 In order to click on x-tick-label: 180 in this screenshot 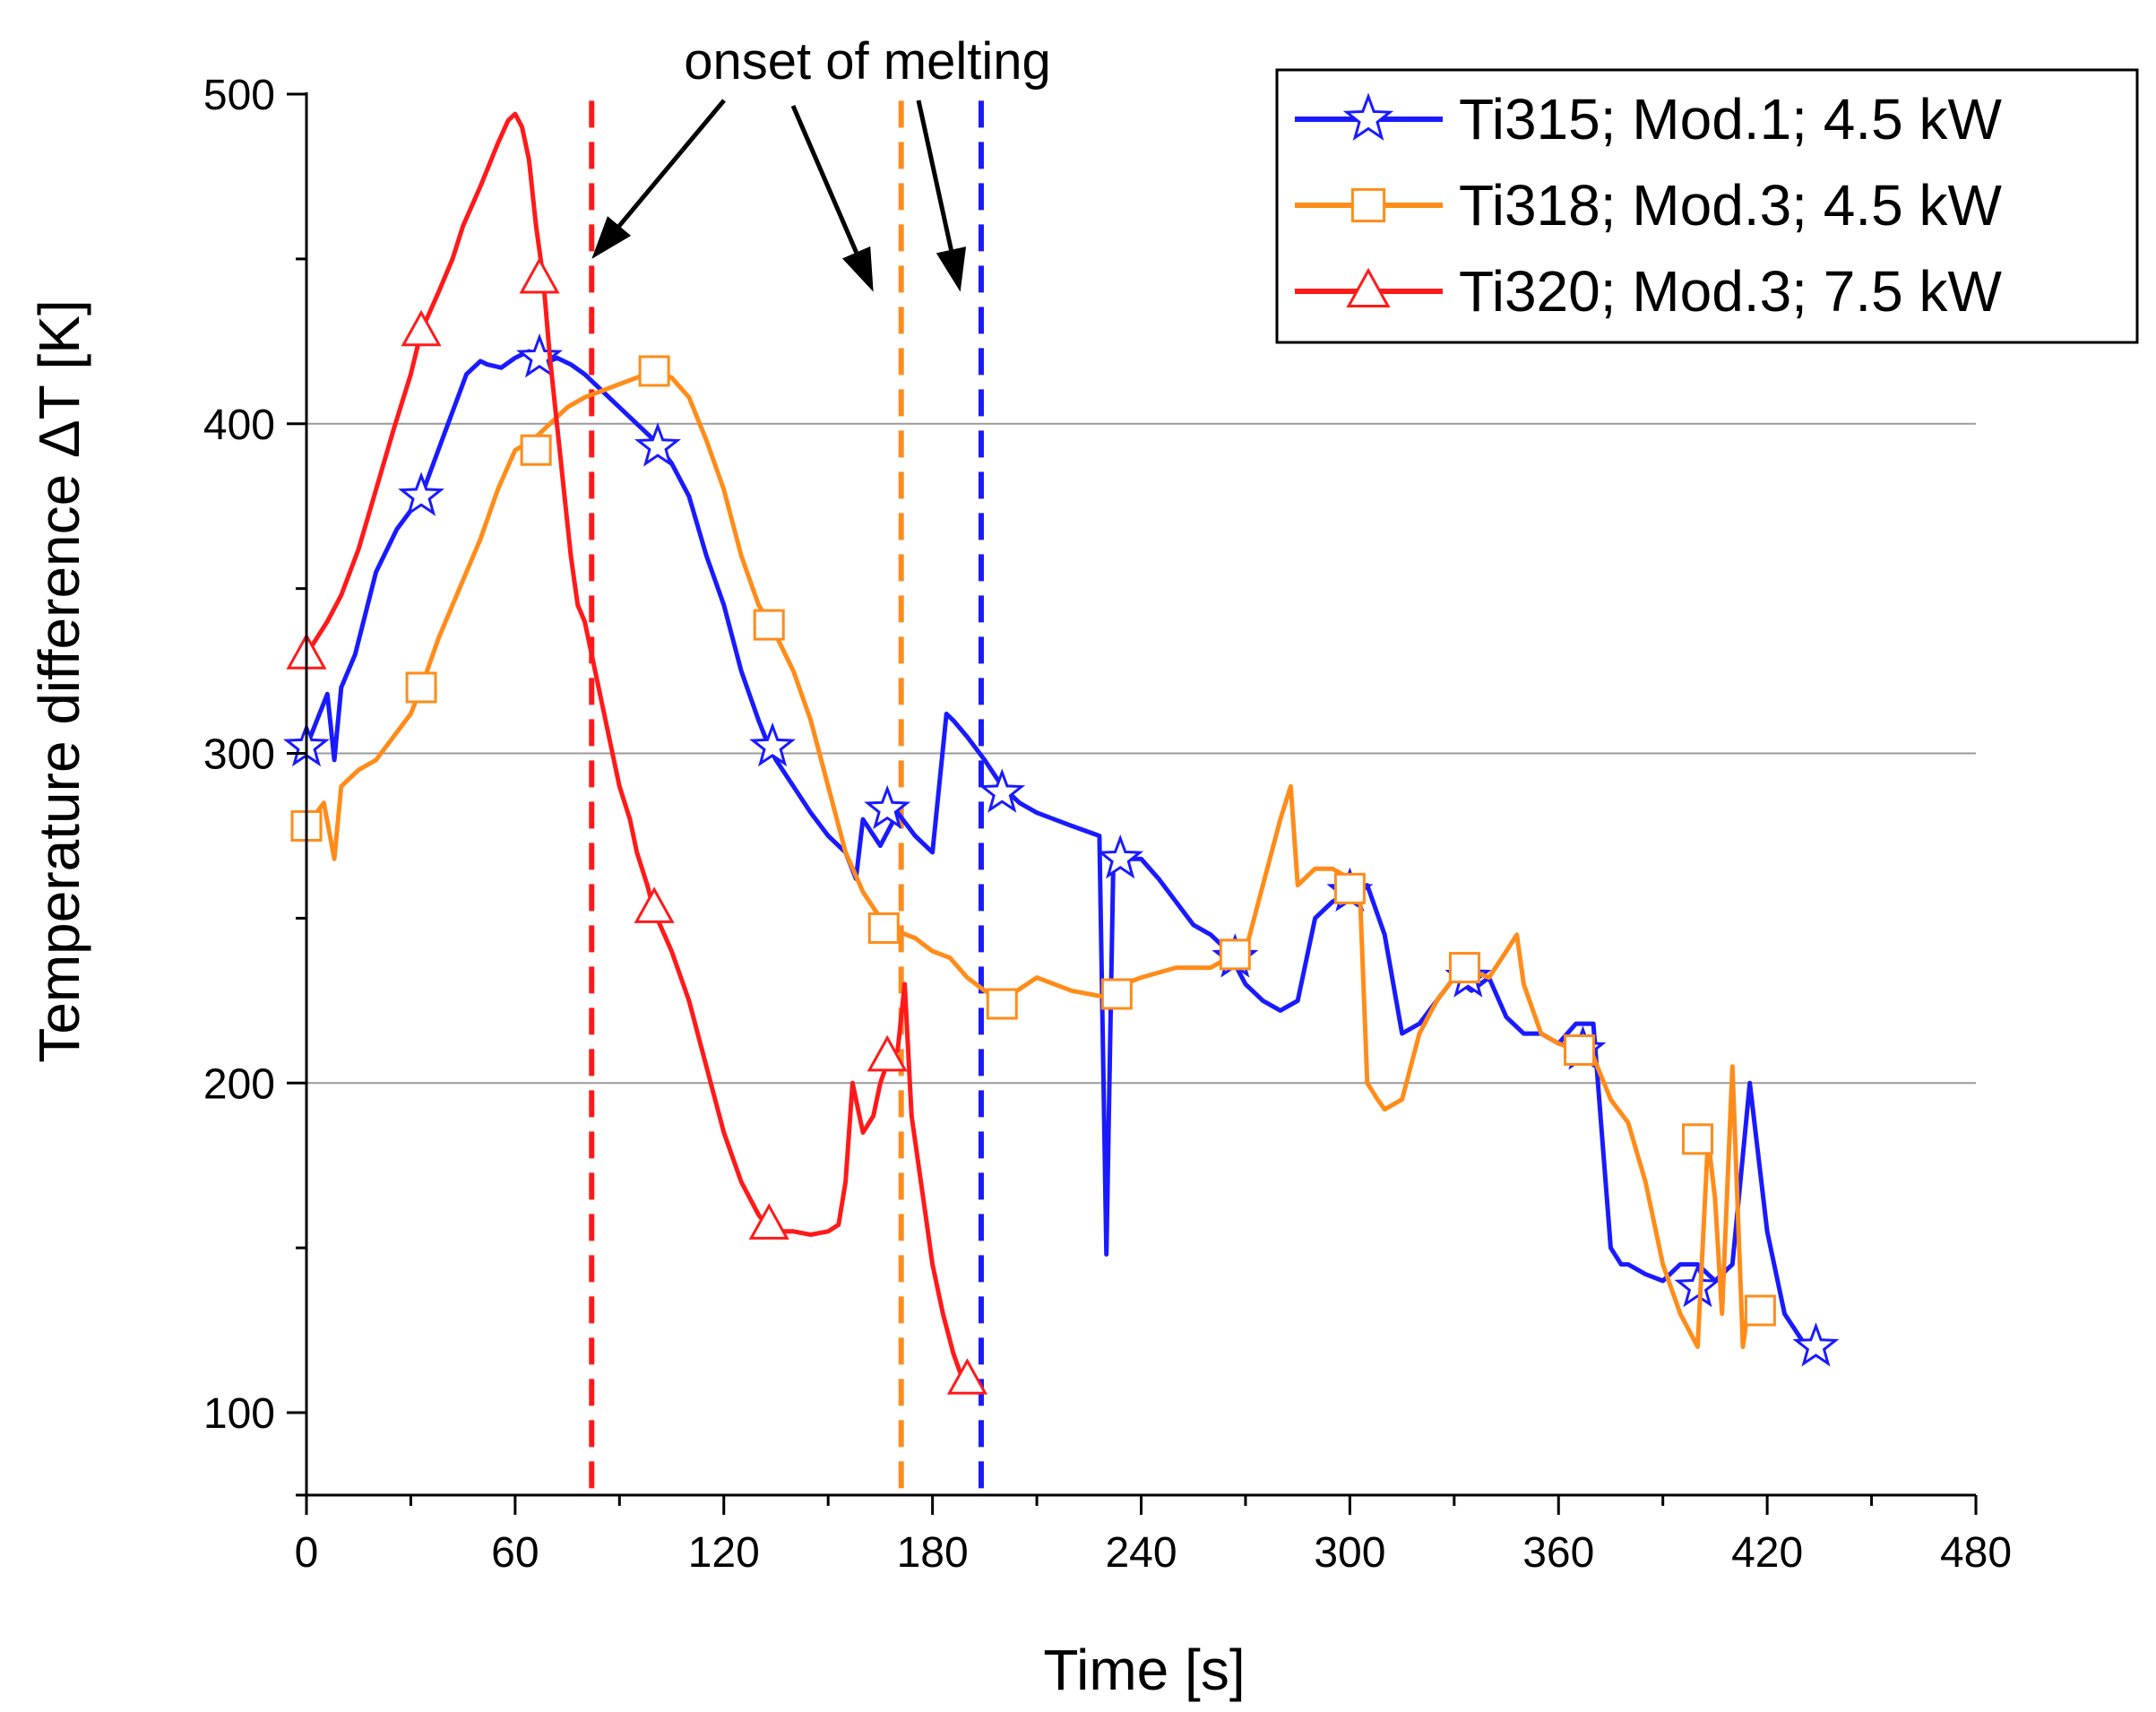, I will do `click(933, 1553)`.